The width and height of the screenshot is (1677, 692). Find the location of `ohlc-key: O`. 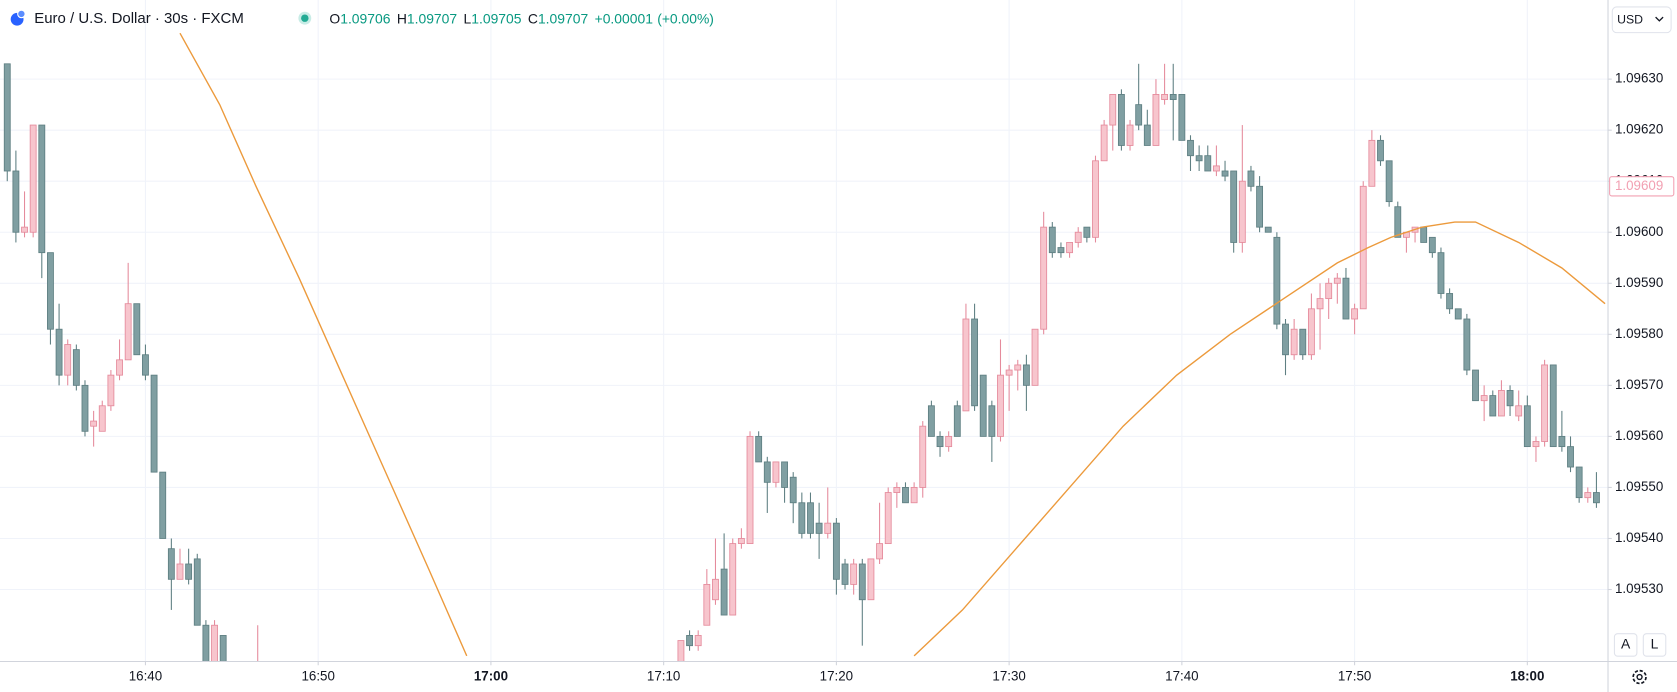

ohlc-key: O is located at coordinates (334, 18).